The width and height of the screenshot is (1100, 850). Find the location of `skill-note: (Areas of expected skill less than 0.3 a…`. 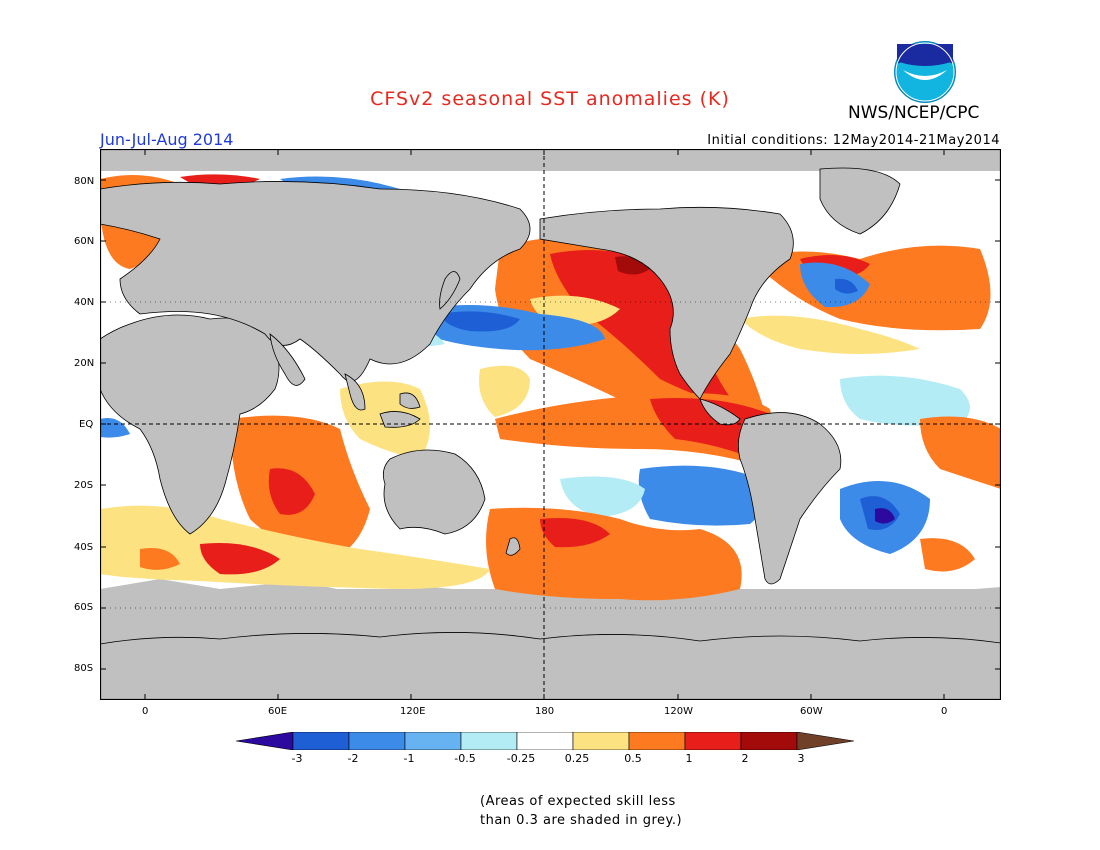

skill-note: (Areas of expected skill less than 0.3 a… is located at coordinates (581, 811).